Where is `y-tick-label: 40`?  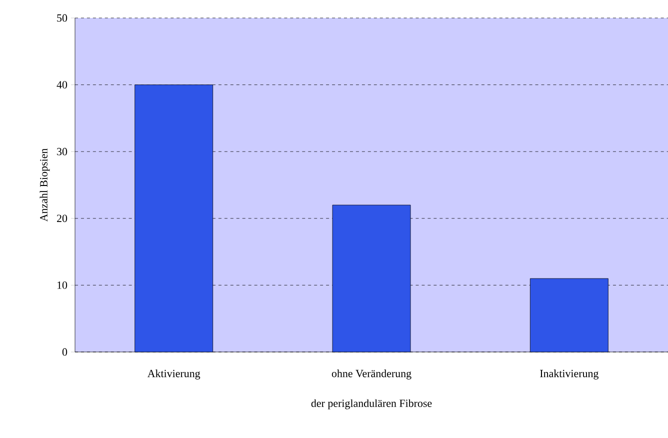
y-tick-label: 40 is located at coordinates (62, 84).